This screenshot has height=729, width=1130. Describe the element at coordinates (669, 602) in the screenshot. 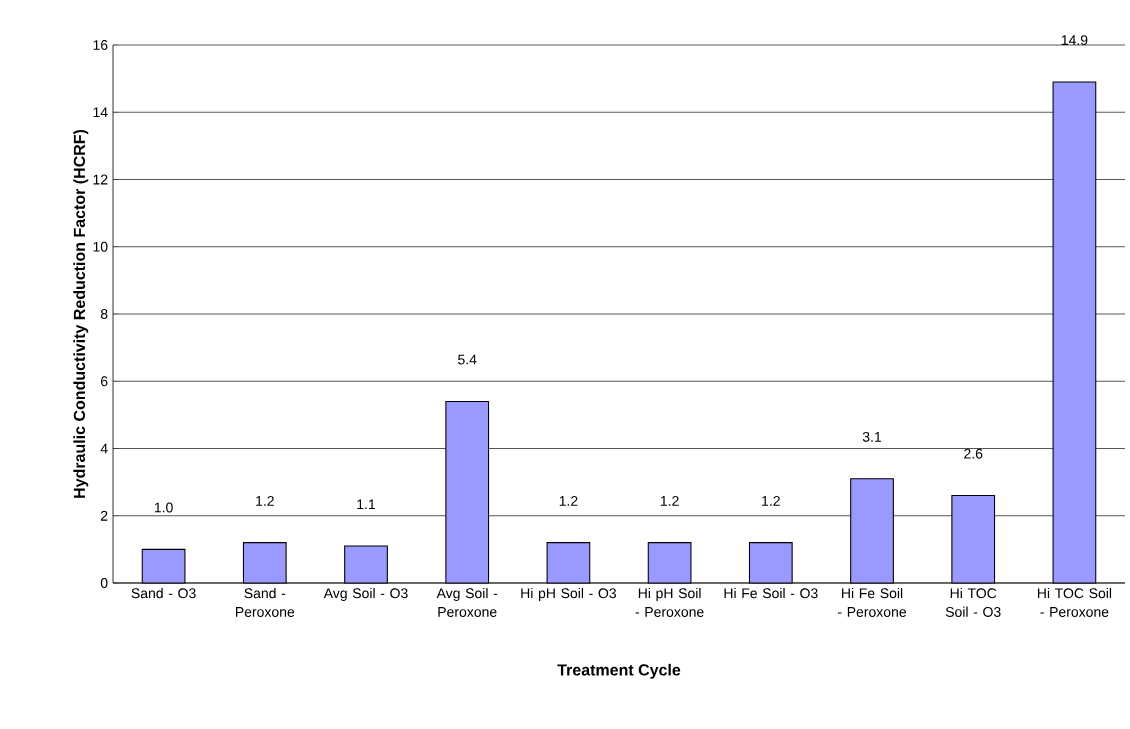

I see `x-tick-label: Hi pH Soil - Peroxone` at that location.